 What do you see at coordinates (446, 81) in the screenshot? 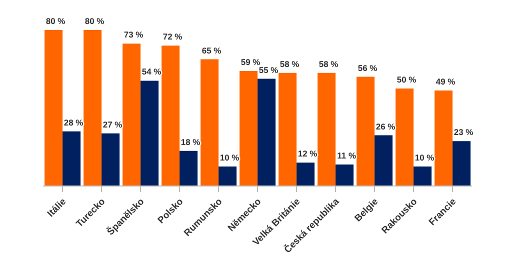
I see `data-label: 49 %` at bounding box center [446, 81].